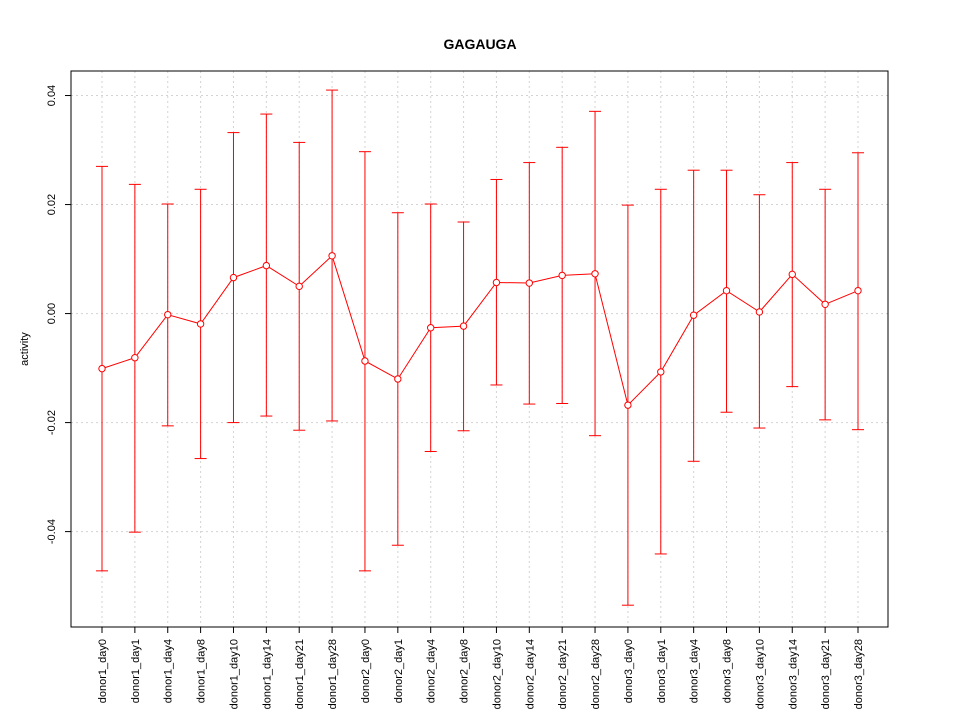 This screenshot has height=720, width=960. Describe the element at coordinates (103, 671) in the screenshot. I see `x-tick-label: donor1_day0` at that location.